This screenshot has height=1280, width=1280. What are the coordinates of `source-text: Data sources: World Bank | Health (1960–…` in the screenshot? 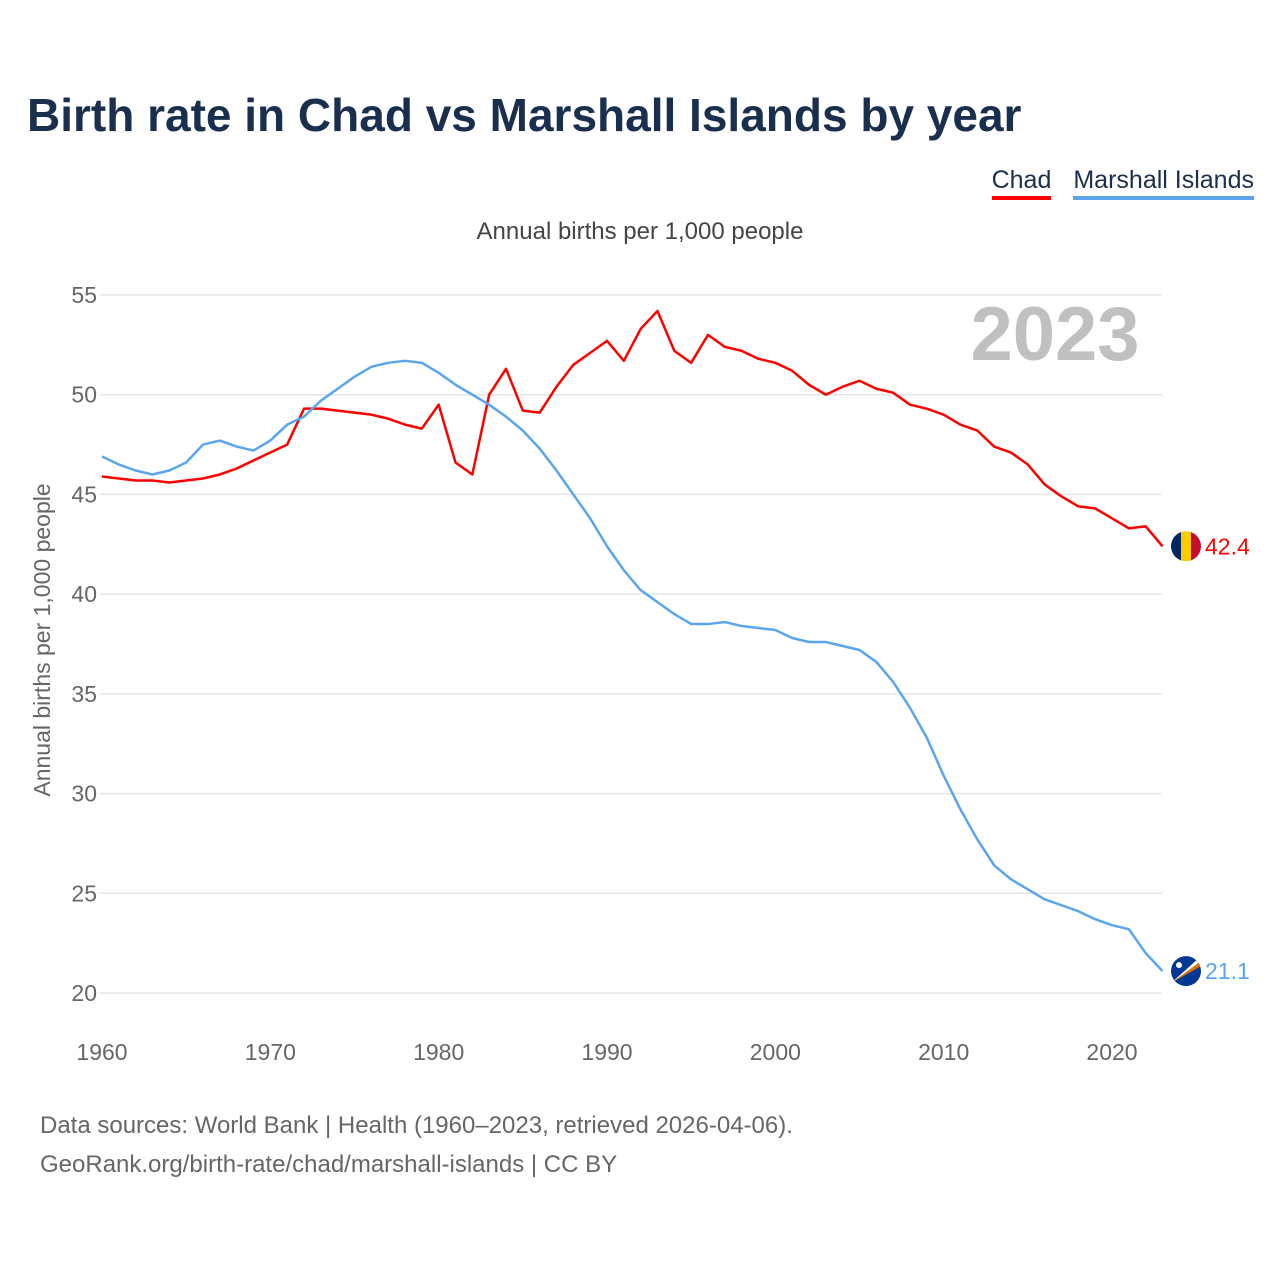 It's located at (416, 1125).